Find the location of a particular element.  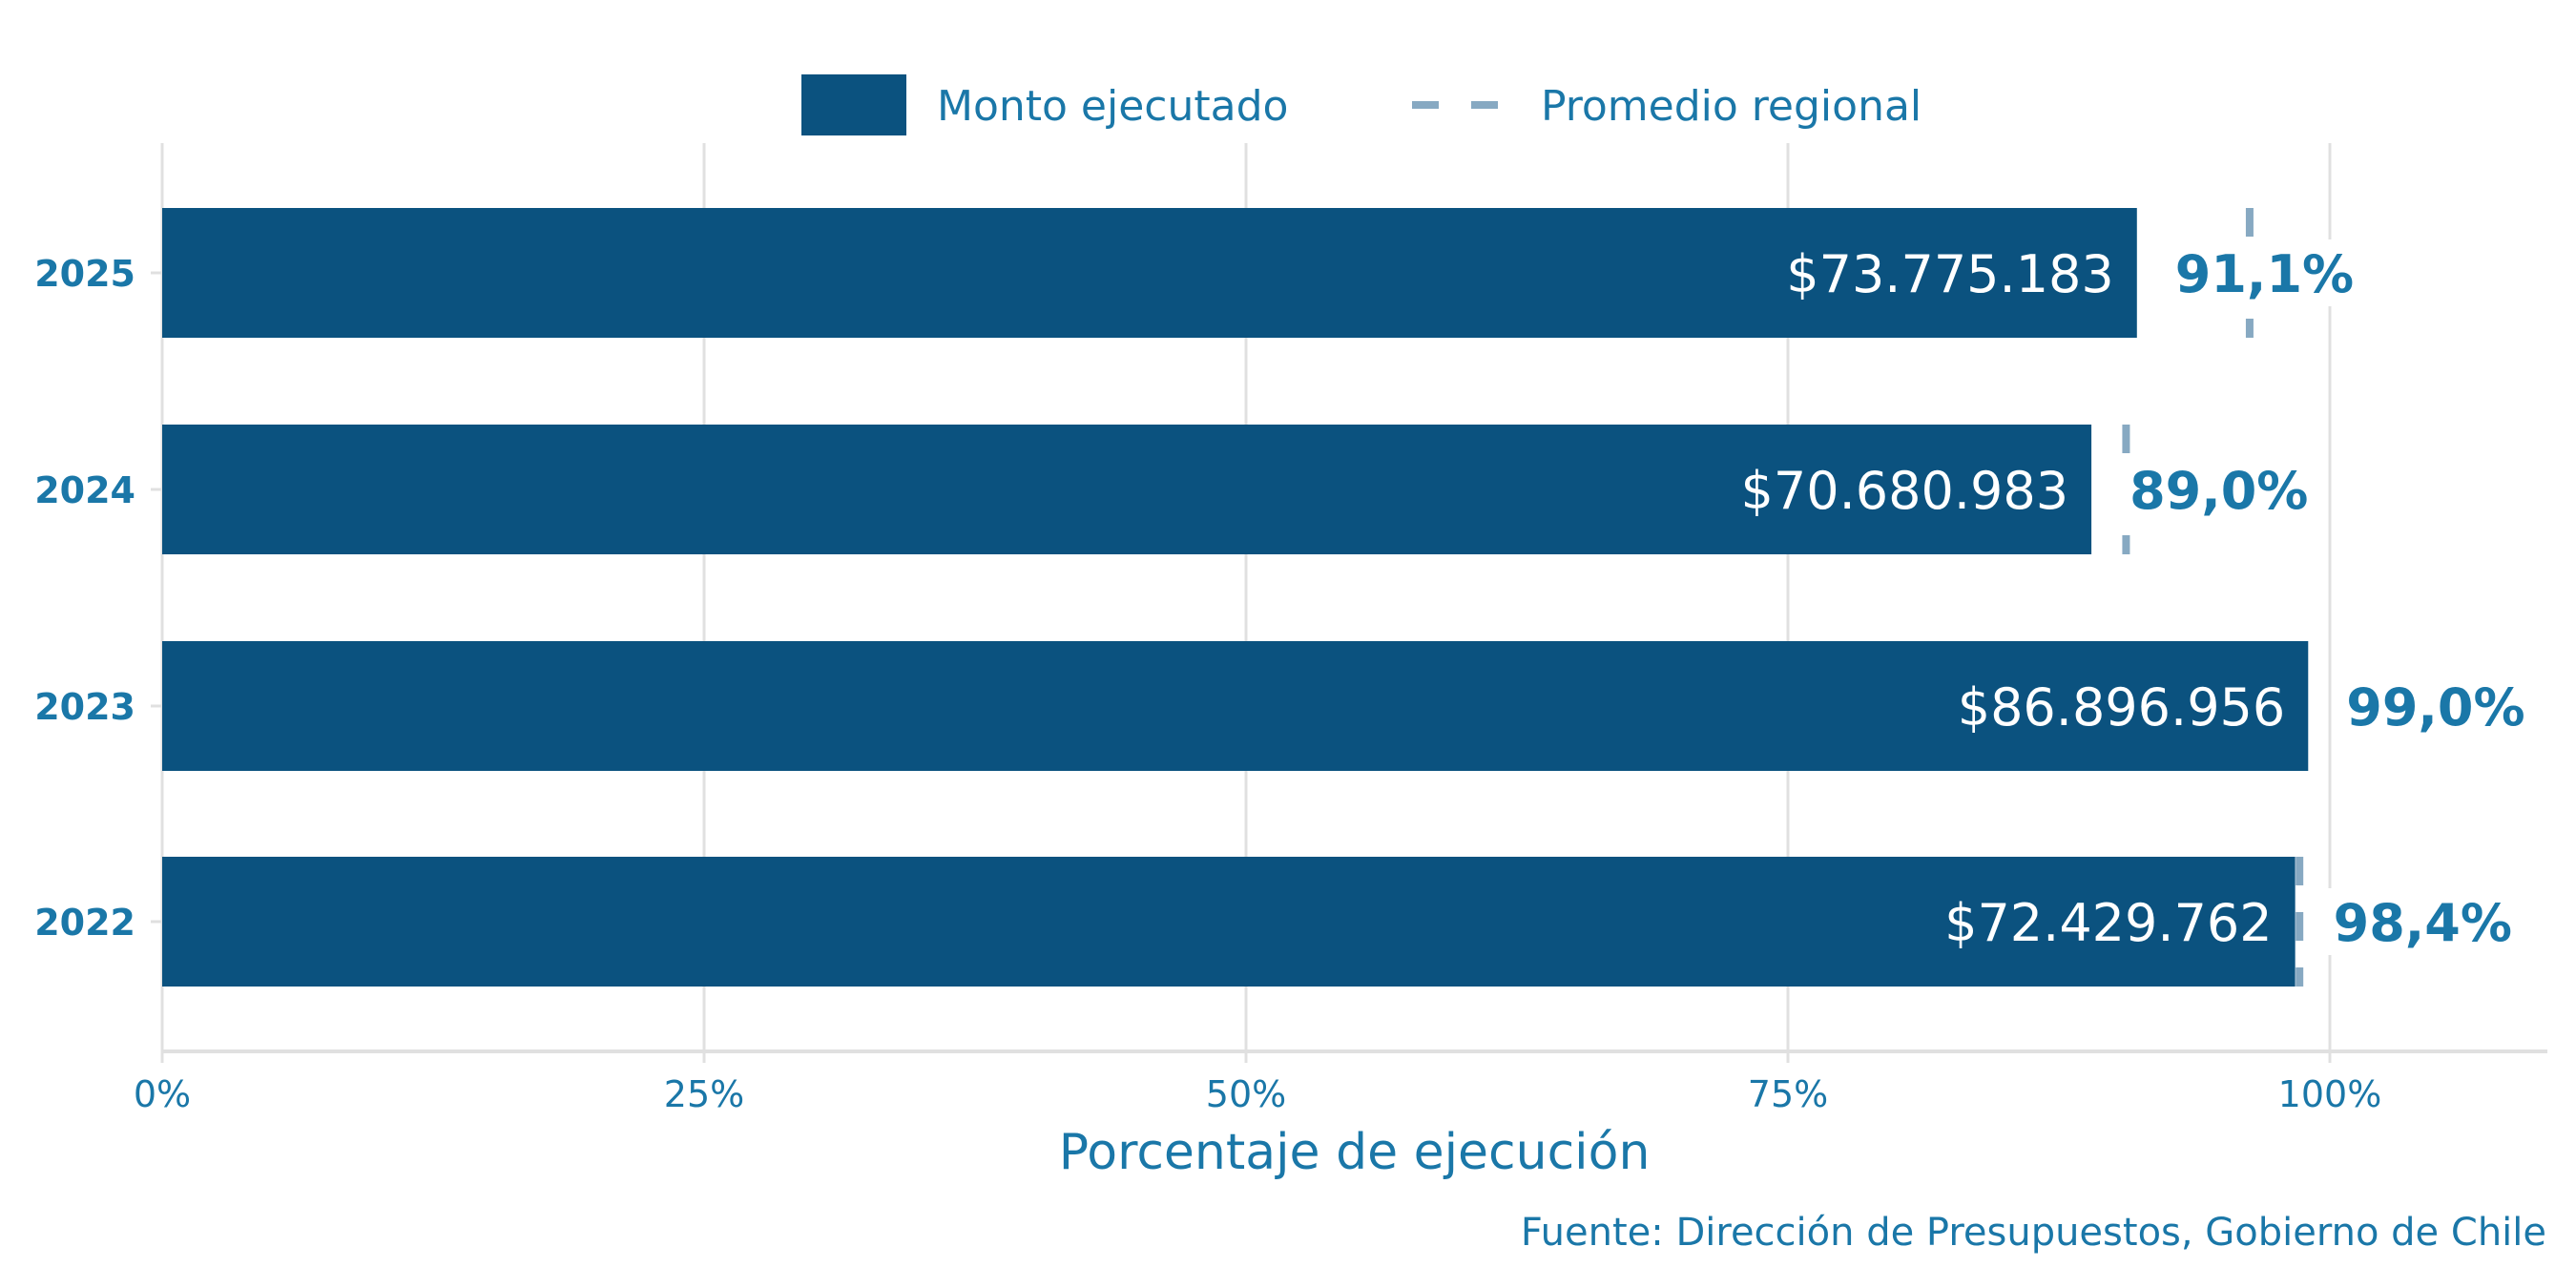

bar-value-label: $73.775.183 is located at coordinates (1950, 274).